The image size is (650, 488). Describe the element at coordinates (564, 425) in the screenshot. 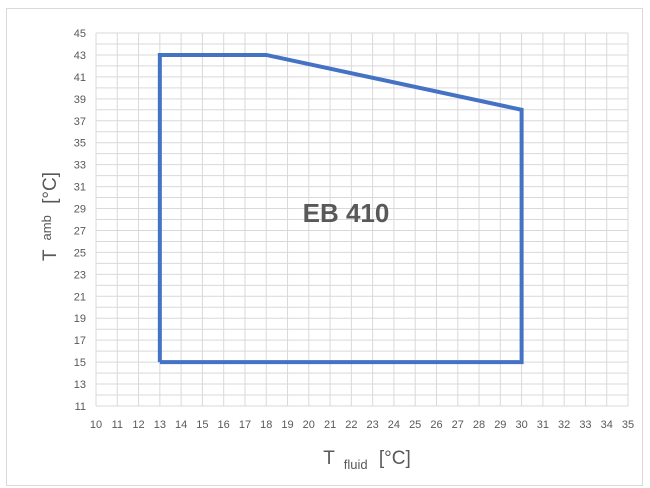

I see `x-tick-label: 32` at that location.